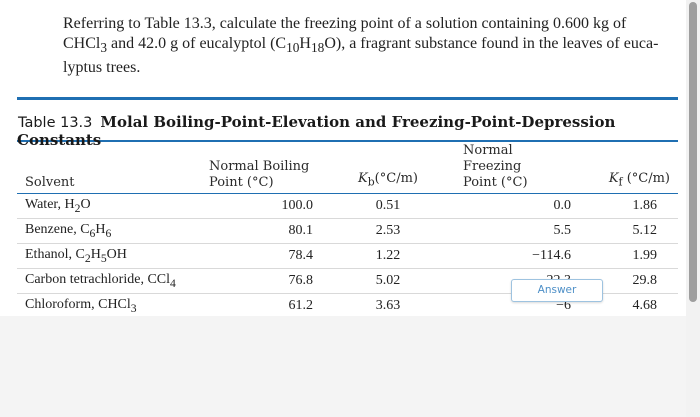 This screenshot has height=417, width=700. What do you see at coordinates (645, 280) in the screenshot?
I see `kf-cell: 29.8` at bounding box center [645, 280].